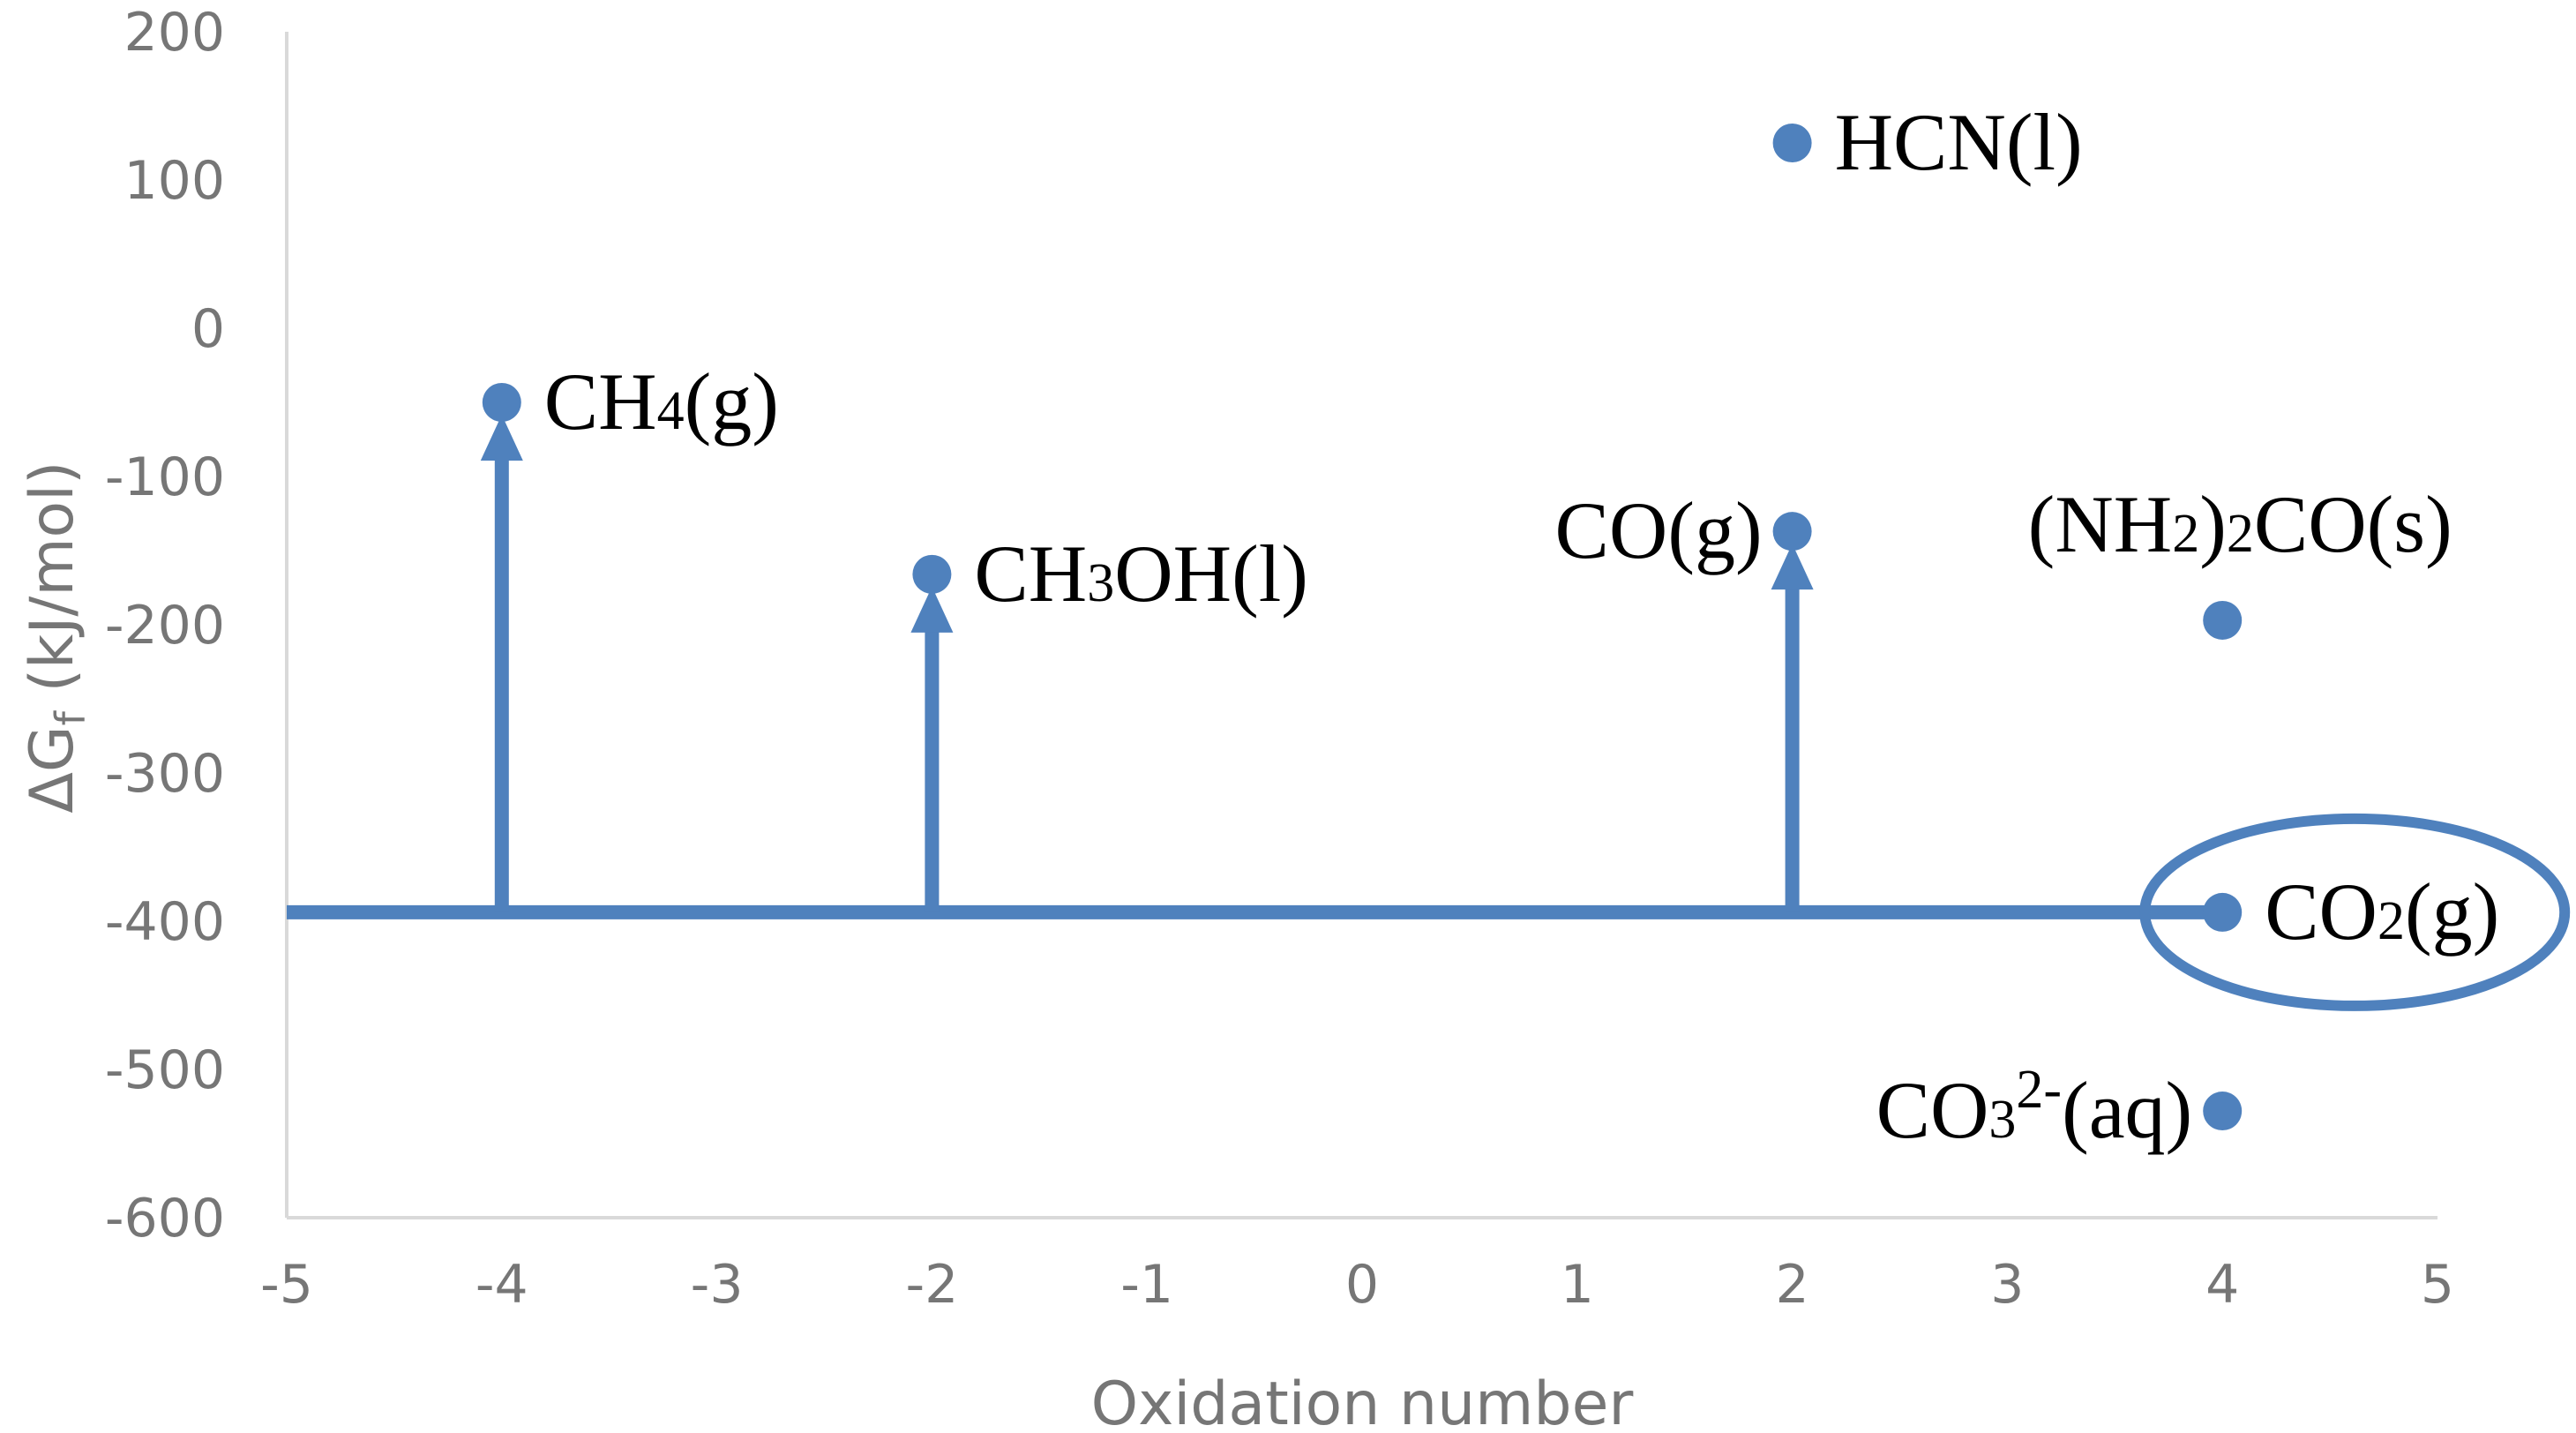 This screenshot has width=2576, height=1433. What do you see at coordinates (2127, 1110) in the screenshot?
I see `point-label-part: (aq)` at bounding box center [2127, 1110].